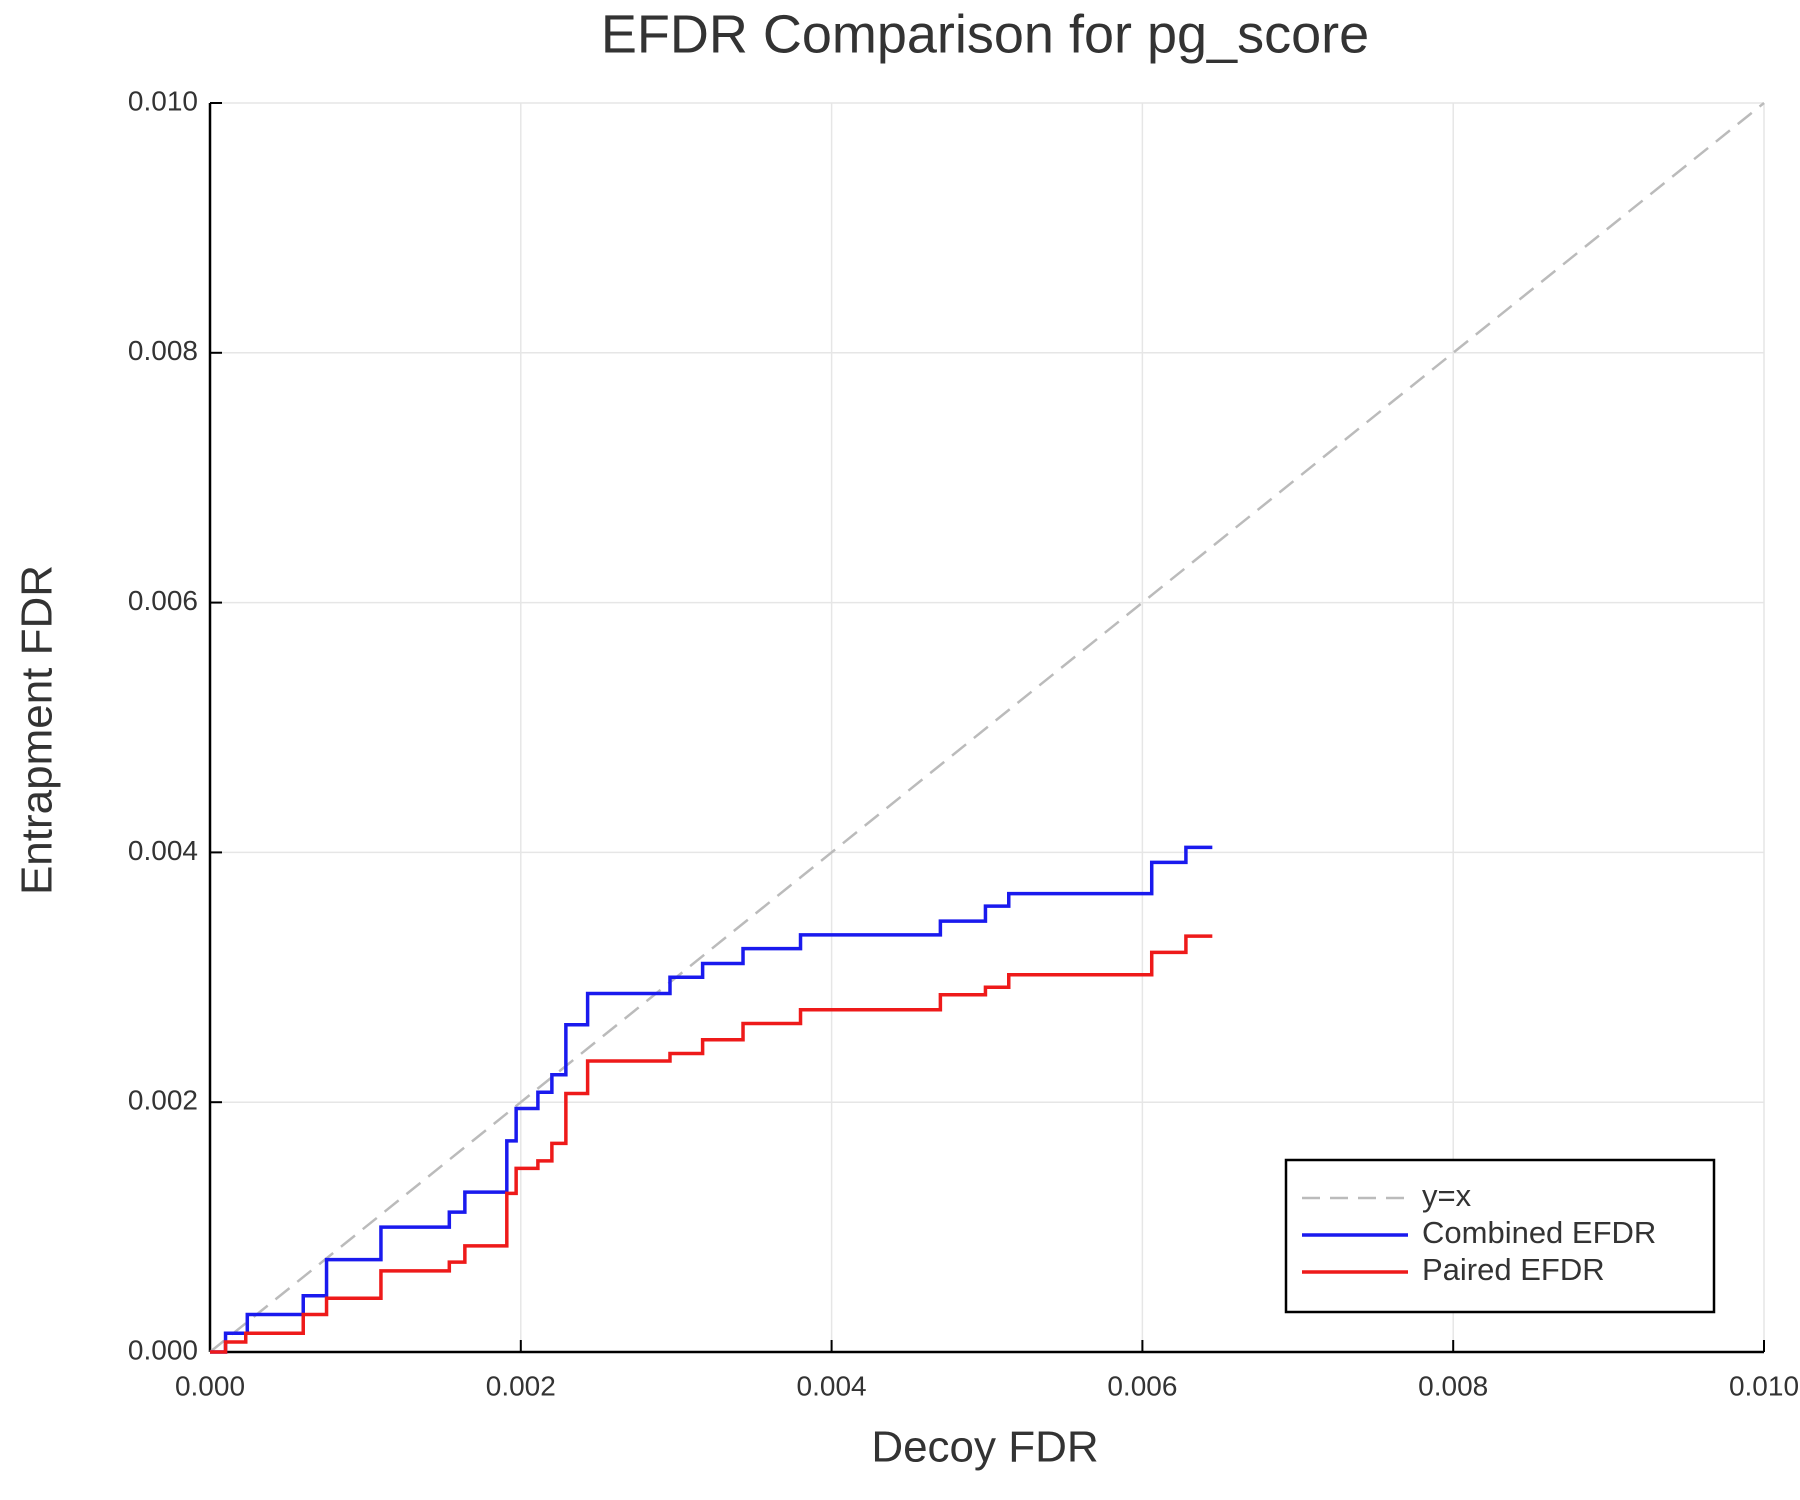  What do you see at coordinates (163, 100) in the screenshot?
I see `y-tick-label: 0.010` at bounding box center [163, 100].